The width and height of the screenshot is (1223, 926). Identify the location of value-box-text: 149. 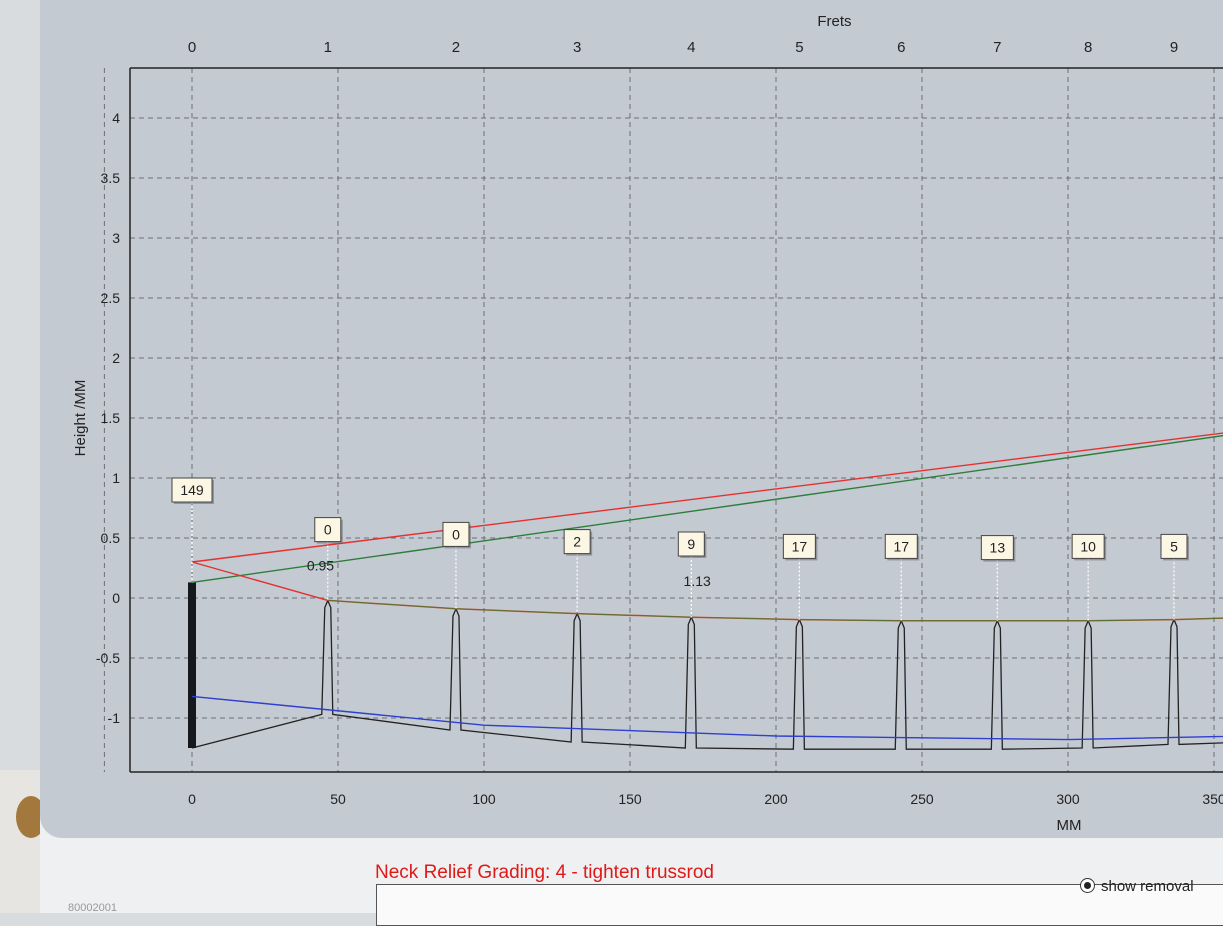
(192, 490).